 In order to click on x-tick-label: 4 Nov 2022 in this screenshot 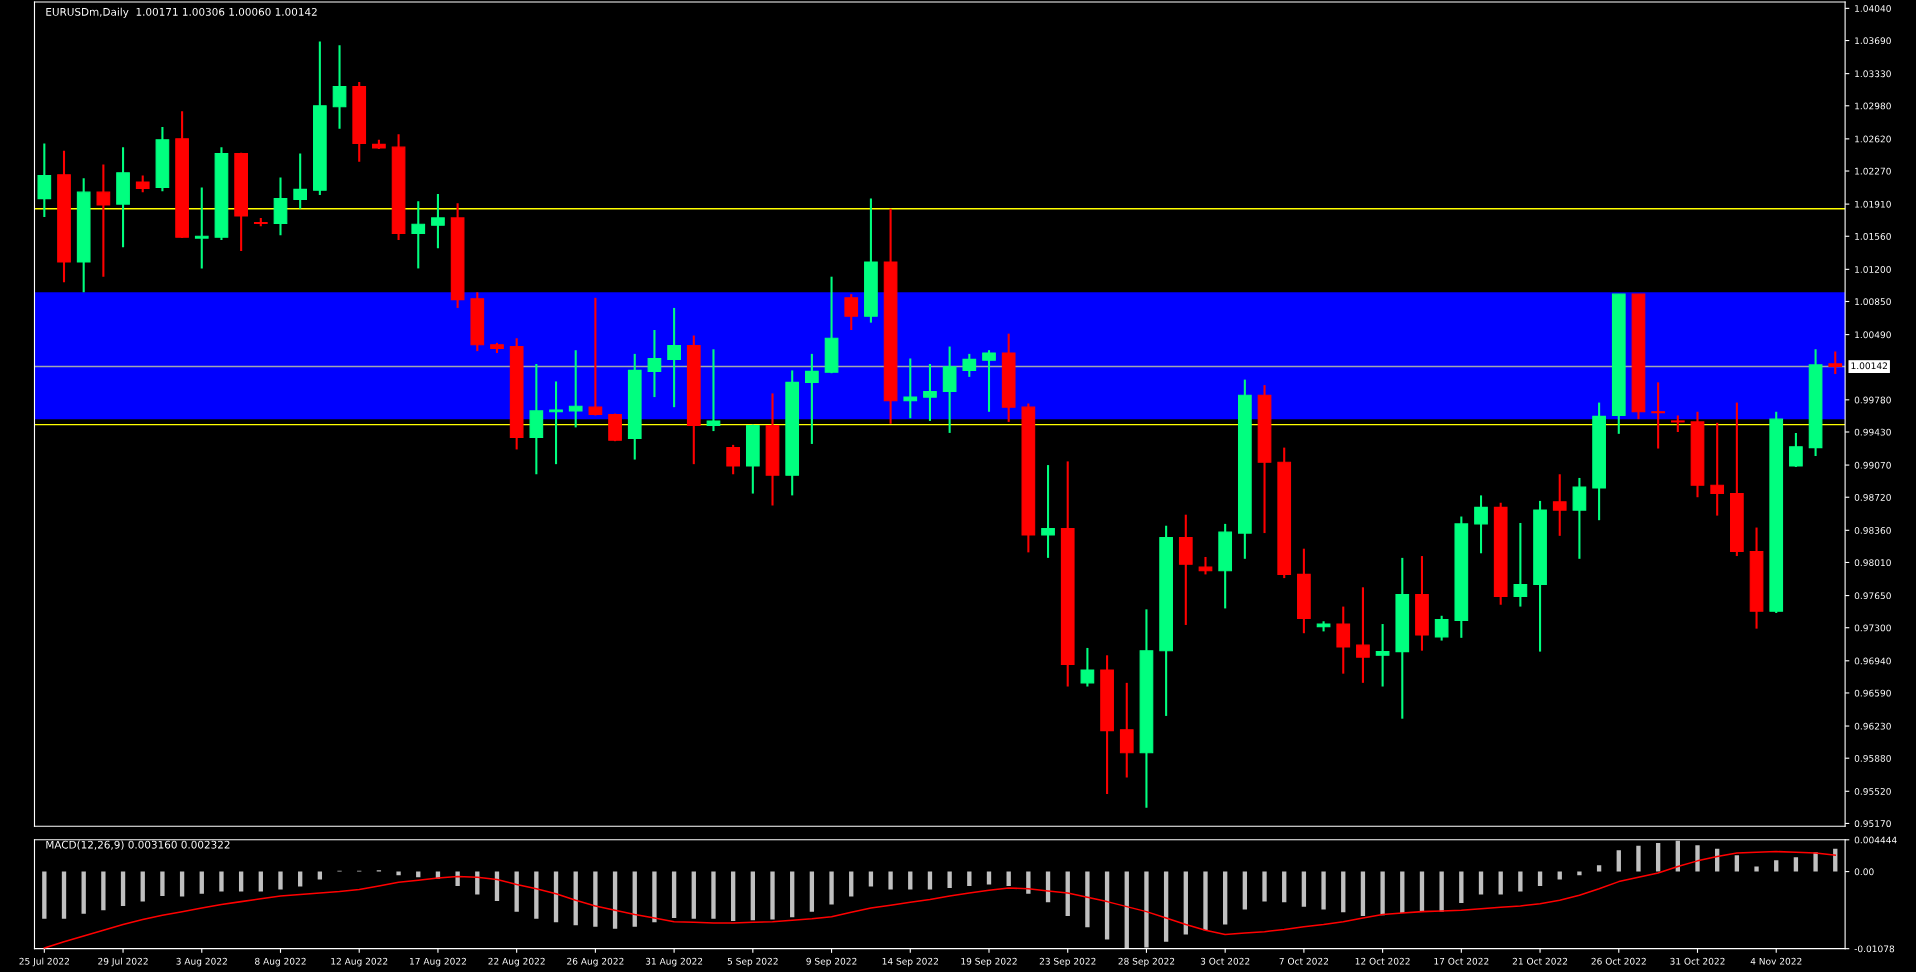, I will do `click(1776, 961)`.